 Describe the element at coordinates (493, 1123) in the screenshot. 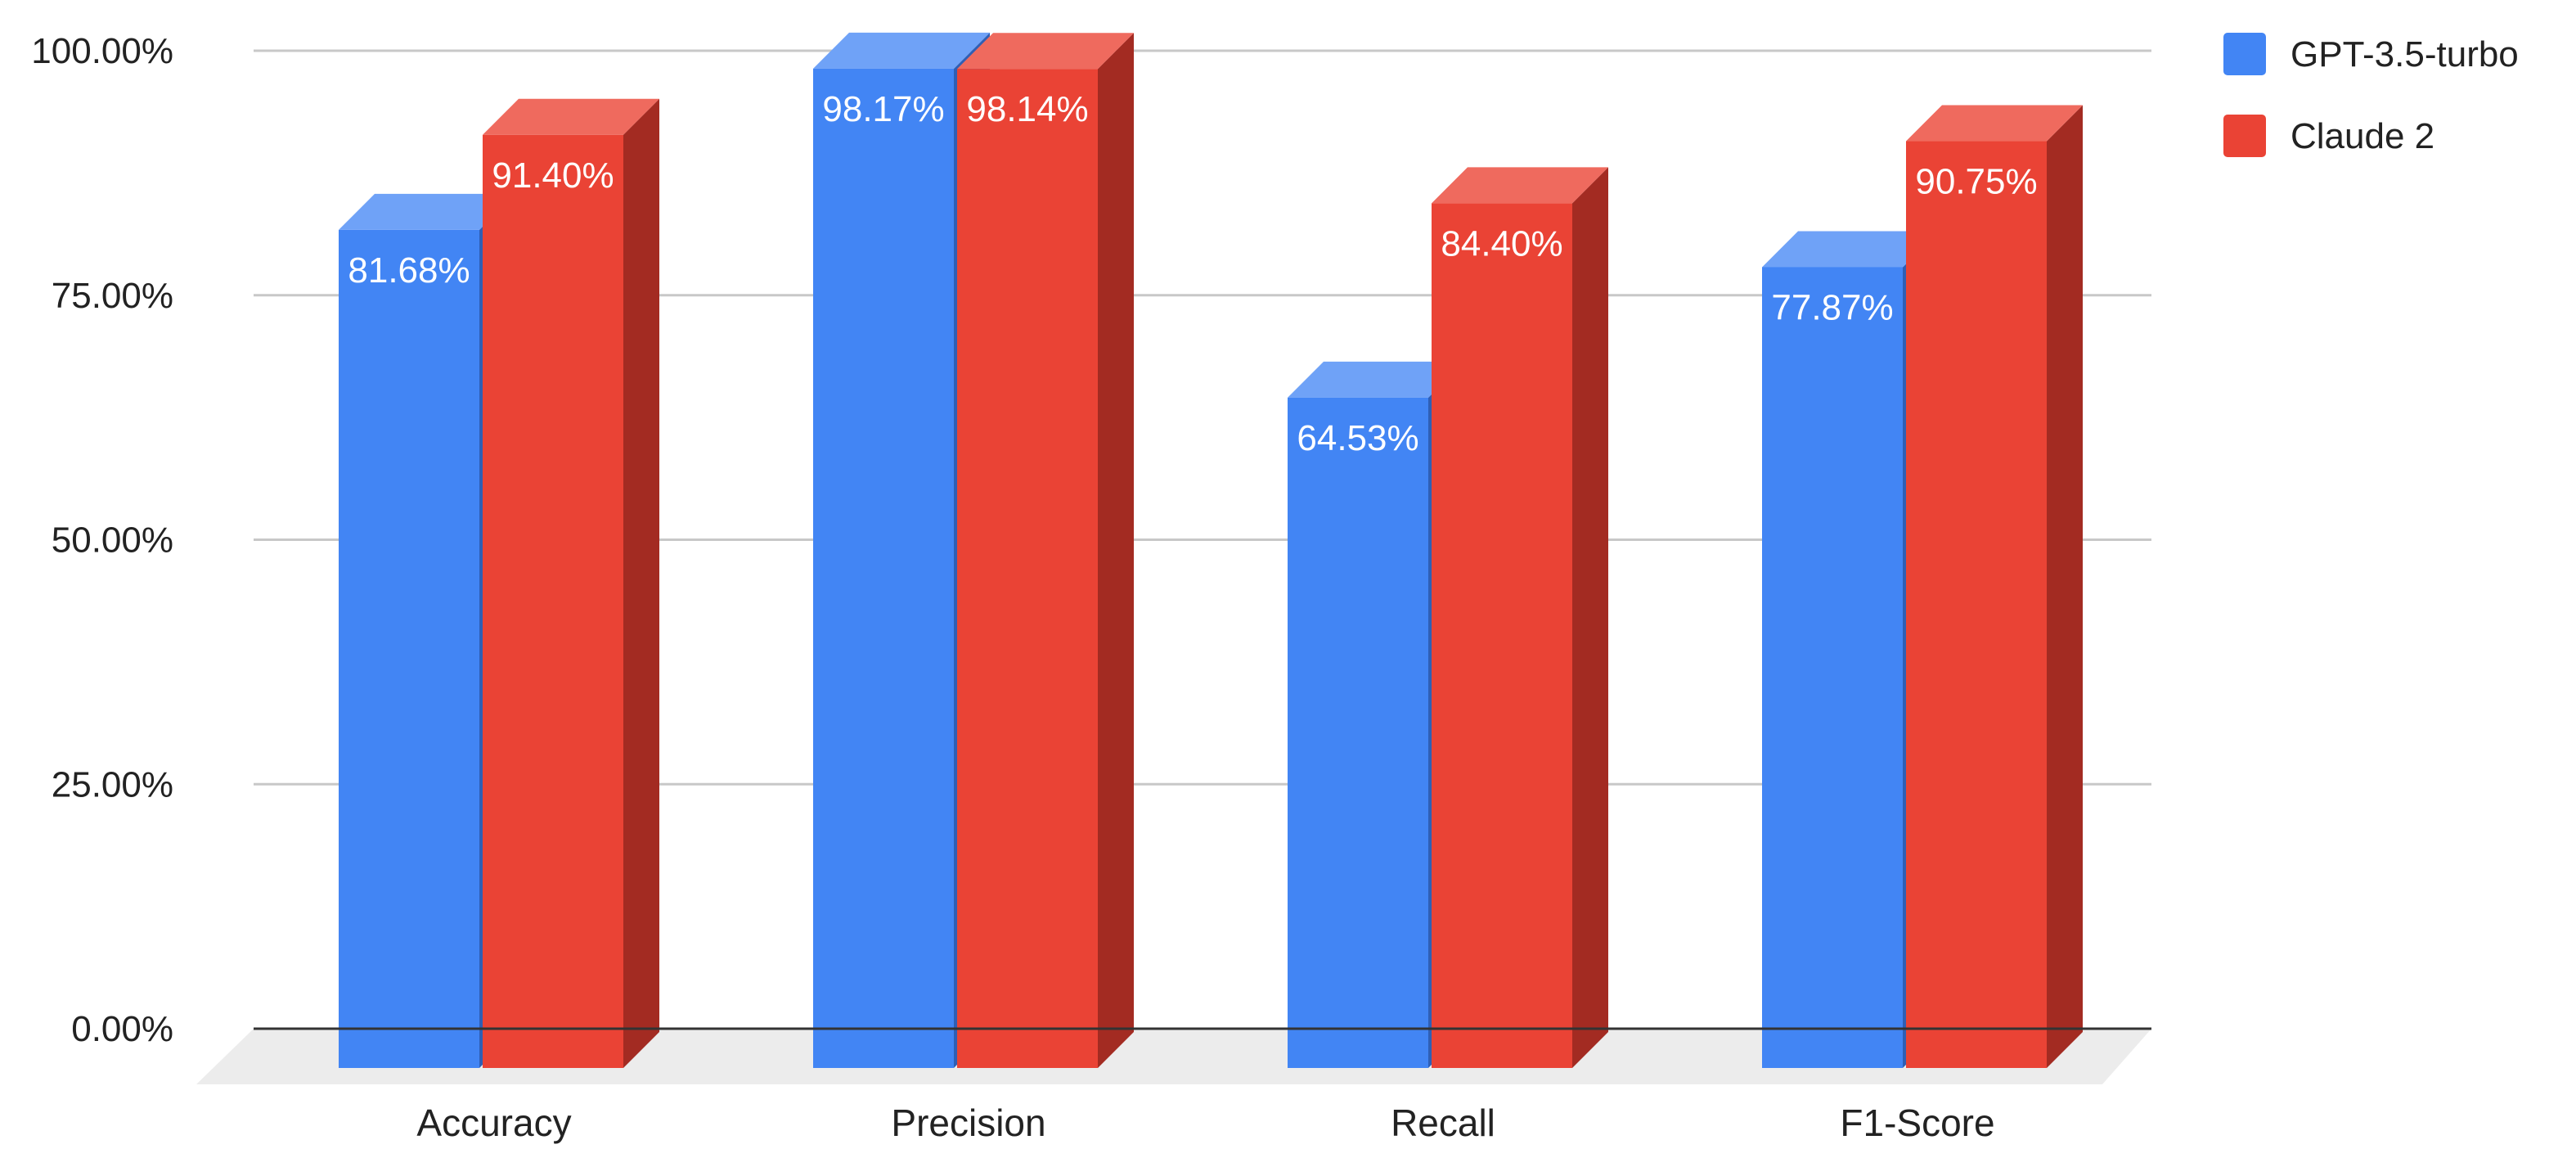

I see `x-tick-label: Accuracy` at that location.